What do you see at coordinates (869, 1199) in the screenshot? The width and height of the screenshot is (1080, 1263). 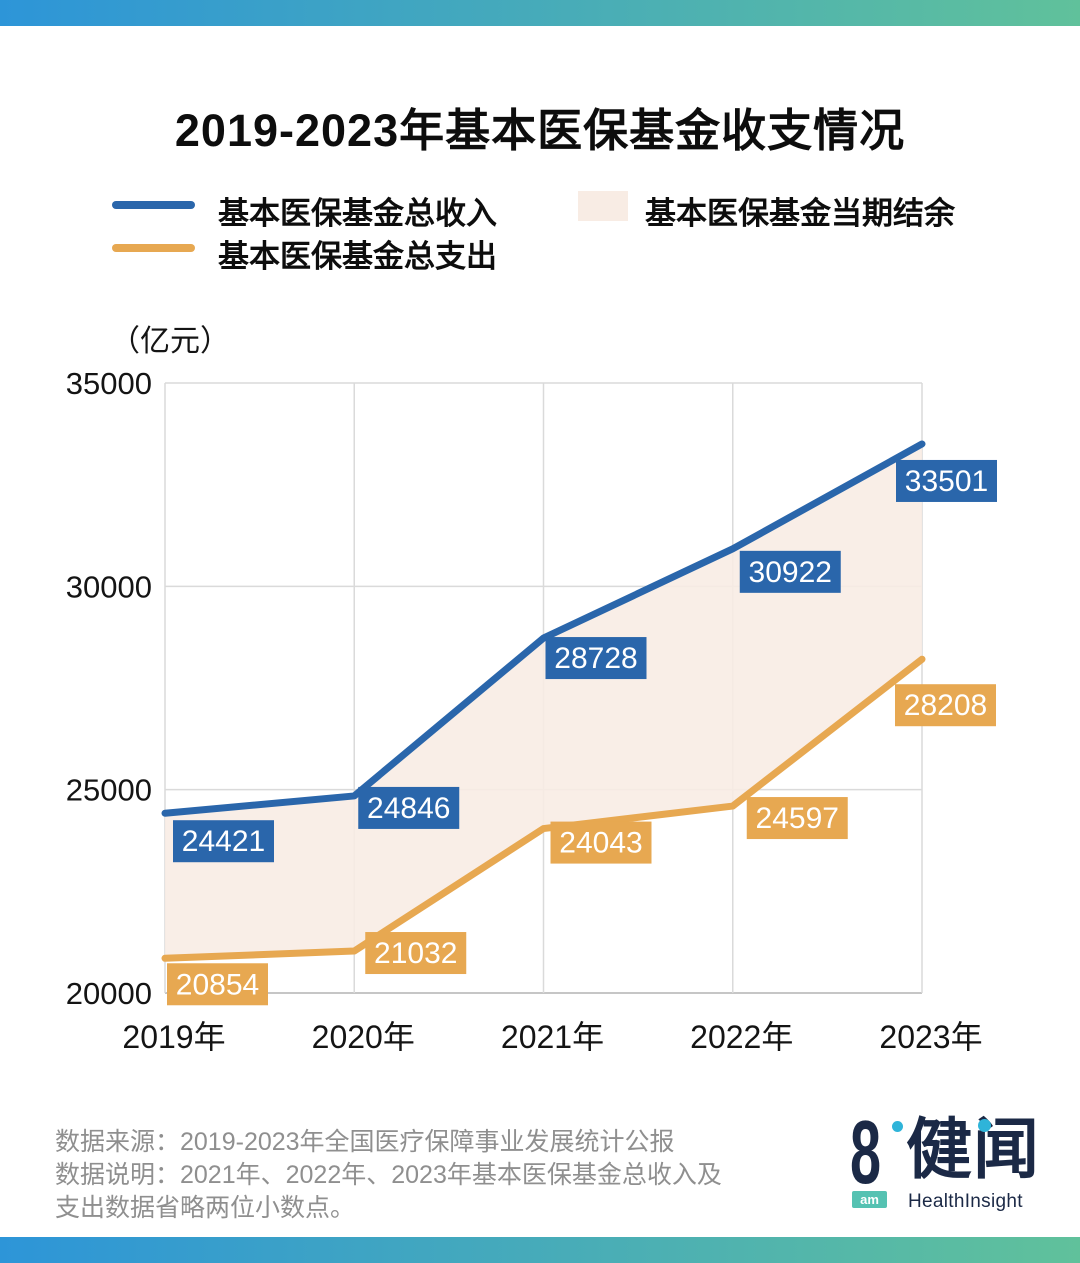 I see `logo-am-badge: am` at bounding box center [869, 1199].